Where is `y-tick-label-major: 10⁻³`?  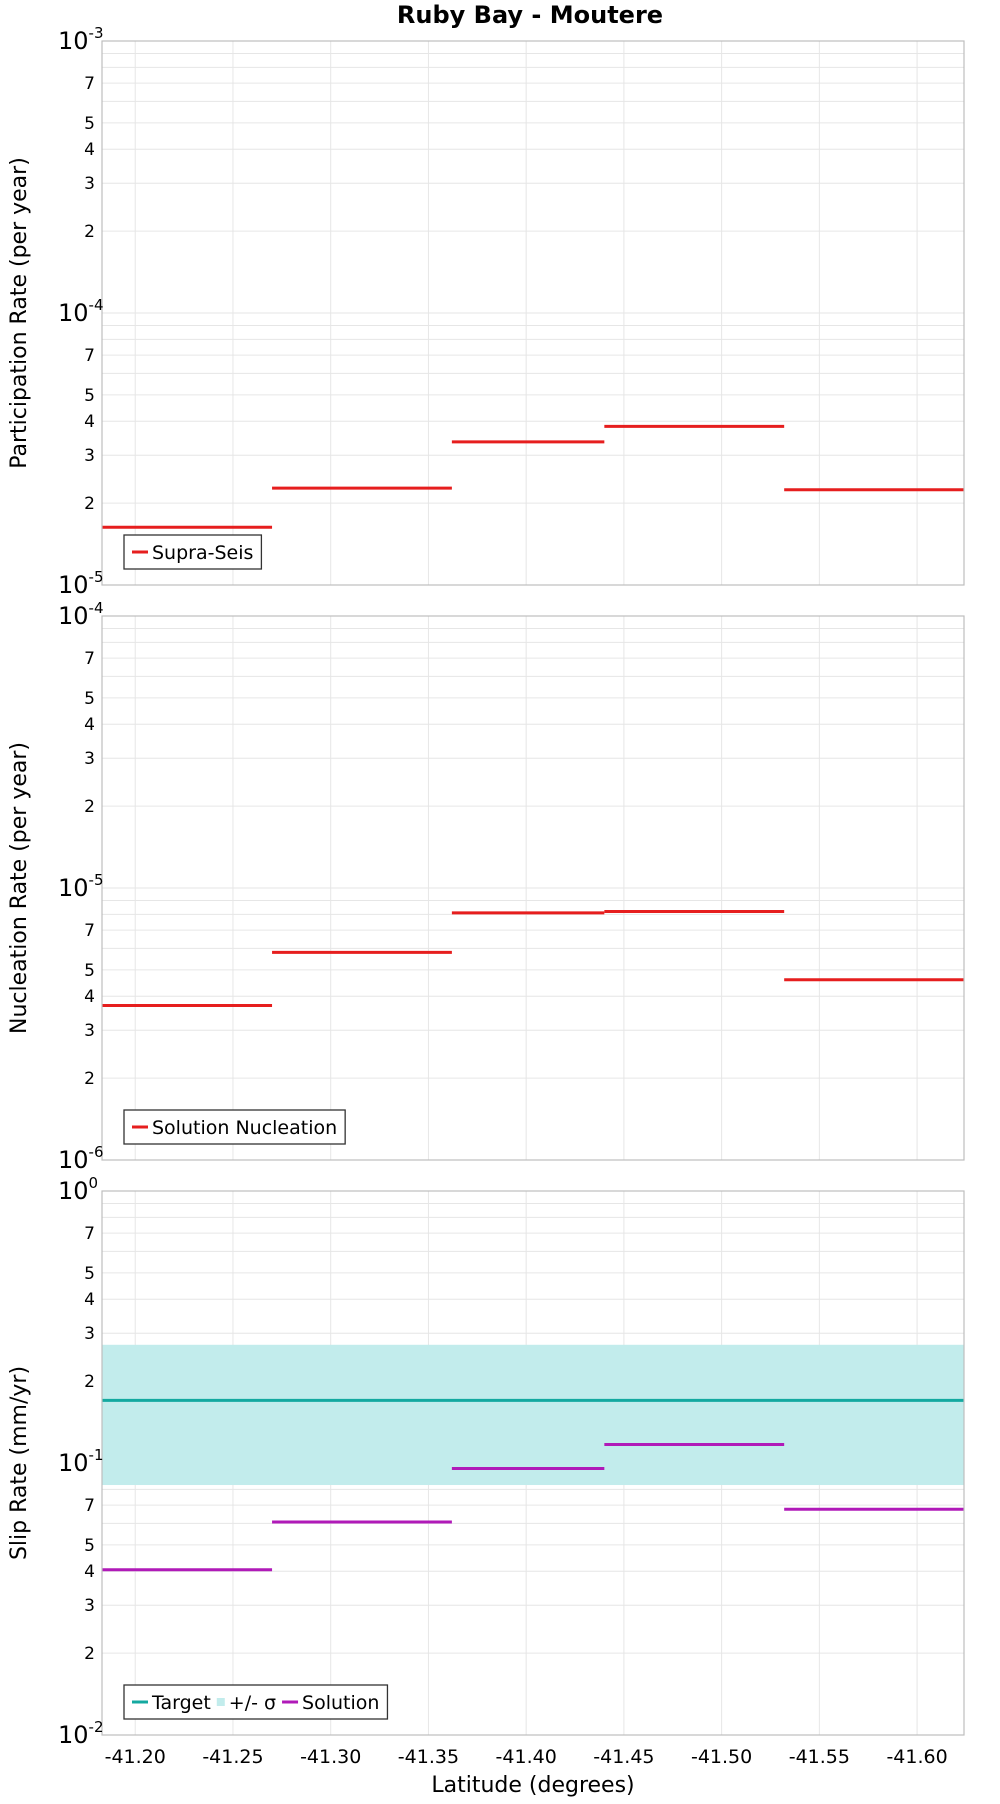
y-tick-label-major: 10⁻³ is located at coordinates (81, 39).